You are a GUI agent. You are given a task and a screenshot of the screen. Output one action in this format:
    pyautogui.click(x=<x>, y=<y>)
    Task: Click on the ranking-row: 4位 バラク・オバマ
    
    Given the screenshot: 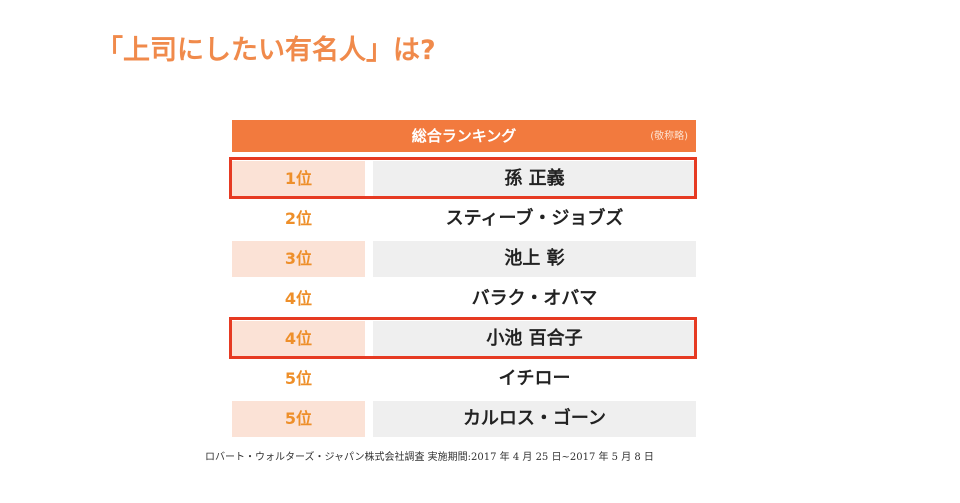 What is the action you would take?
    pyautogui.click(x=464, y=301)
    